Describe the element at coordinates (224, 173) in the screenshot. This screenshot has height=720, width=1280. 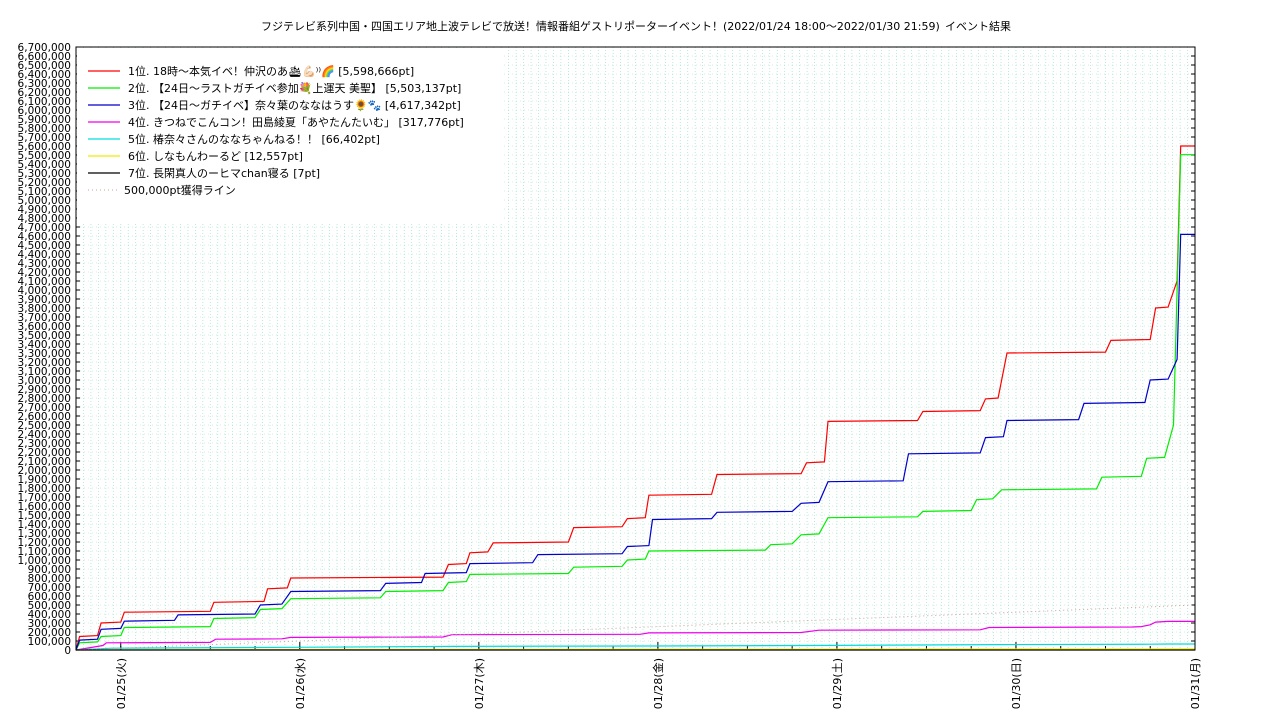
I see `legend-label: 7位. 長閑真人のーヒマchan寝る [7pt]` at that location.